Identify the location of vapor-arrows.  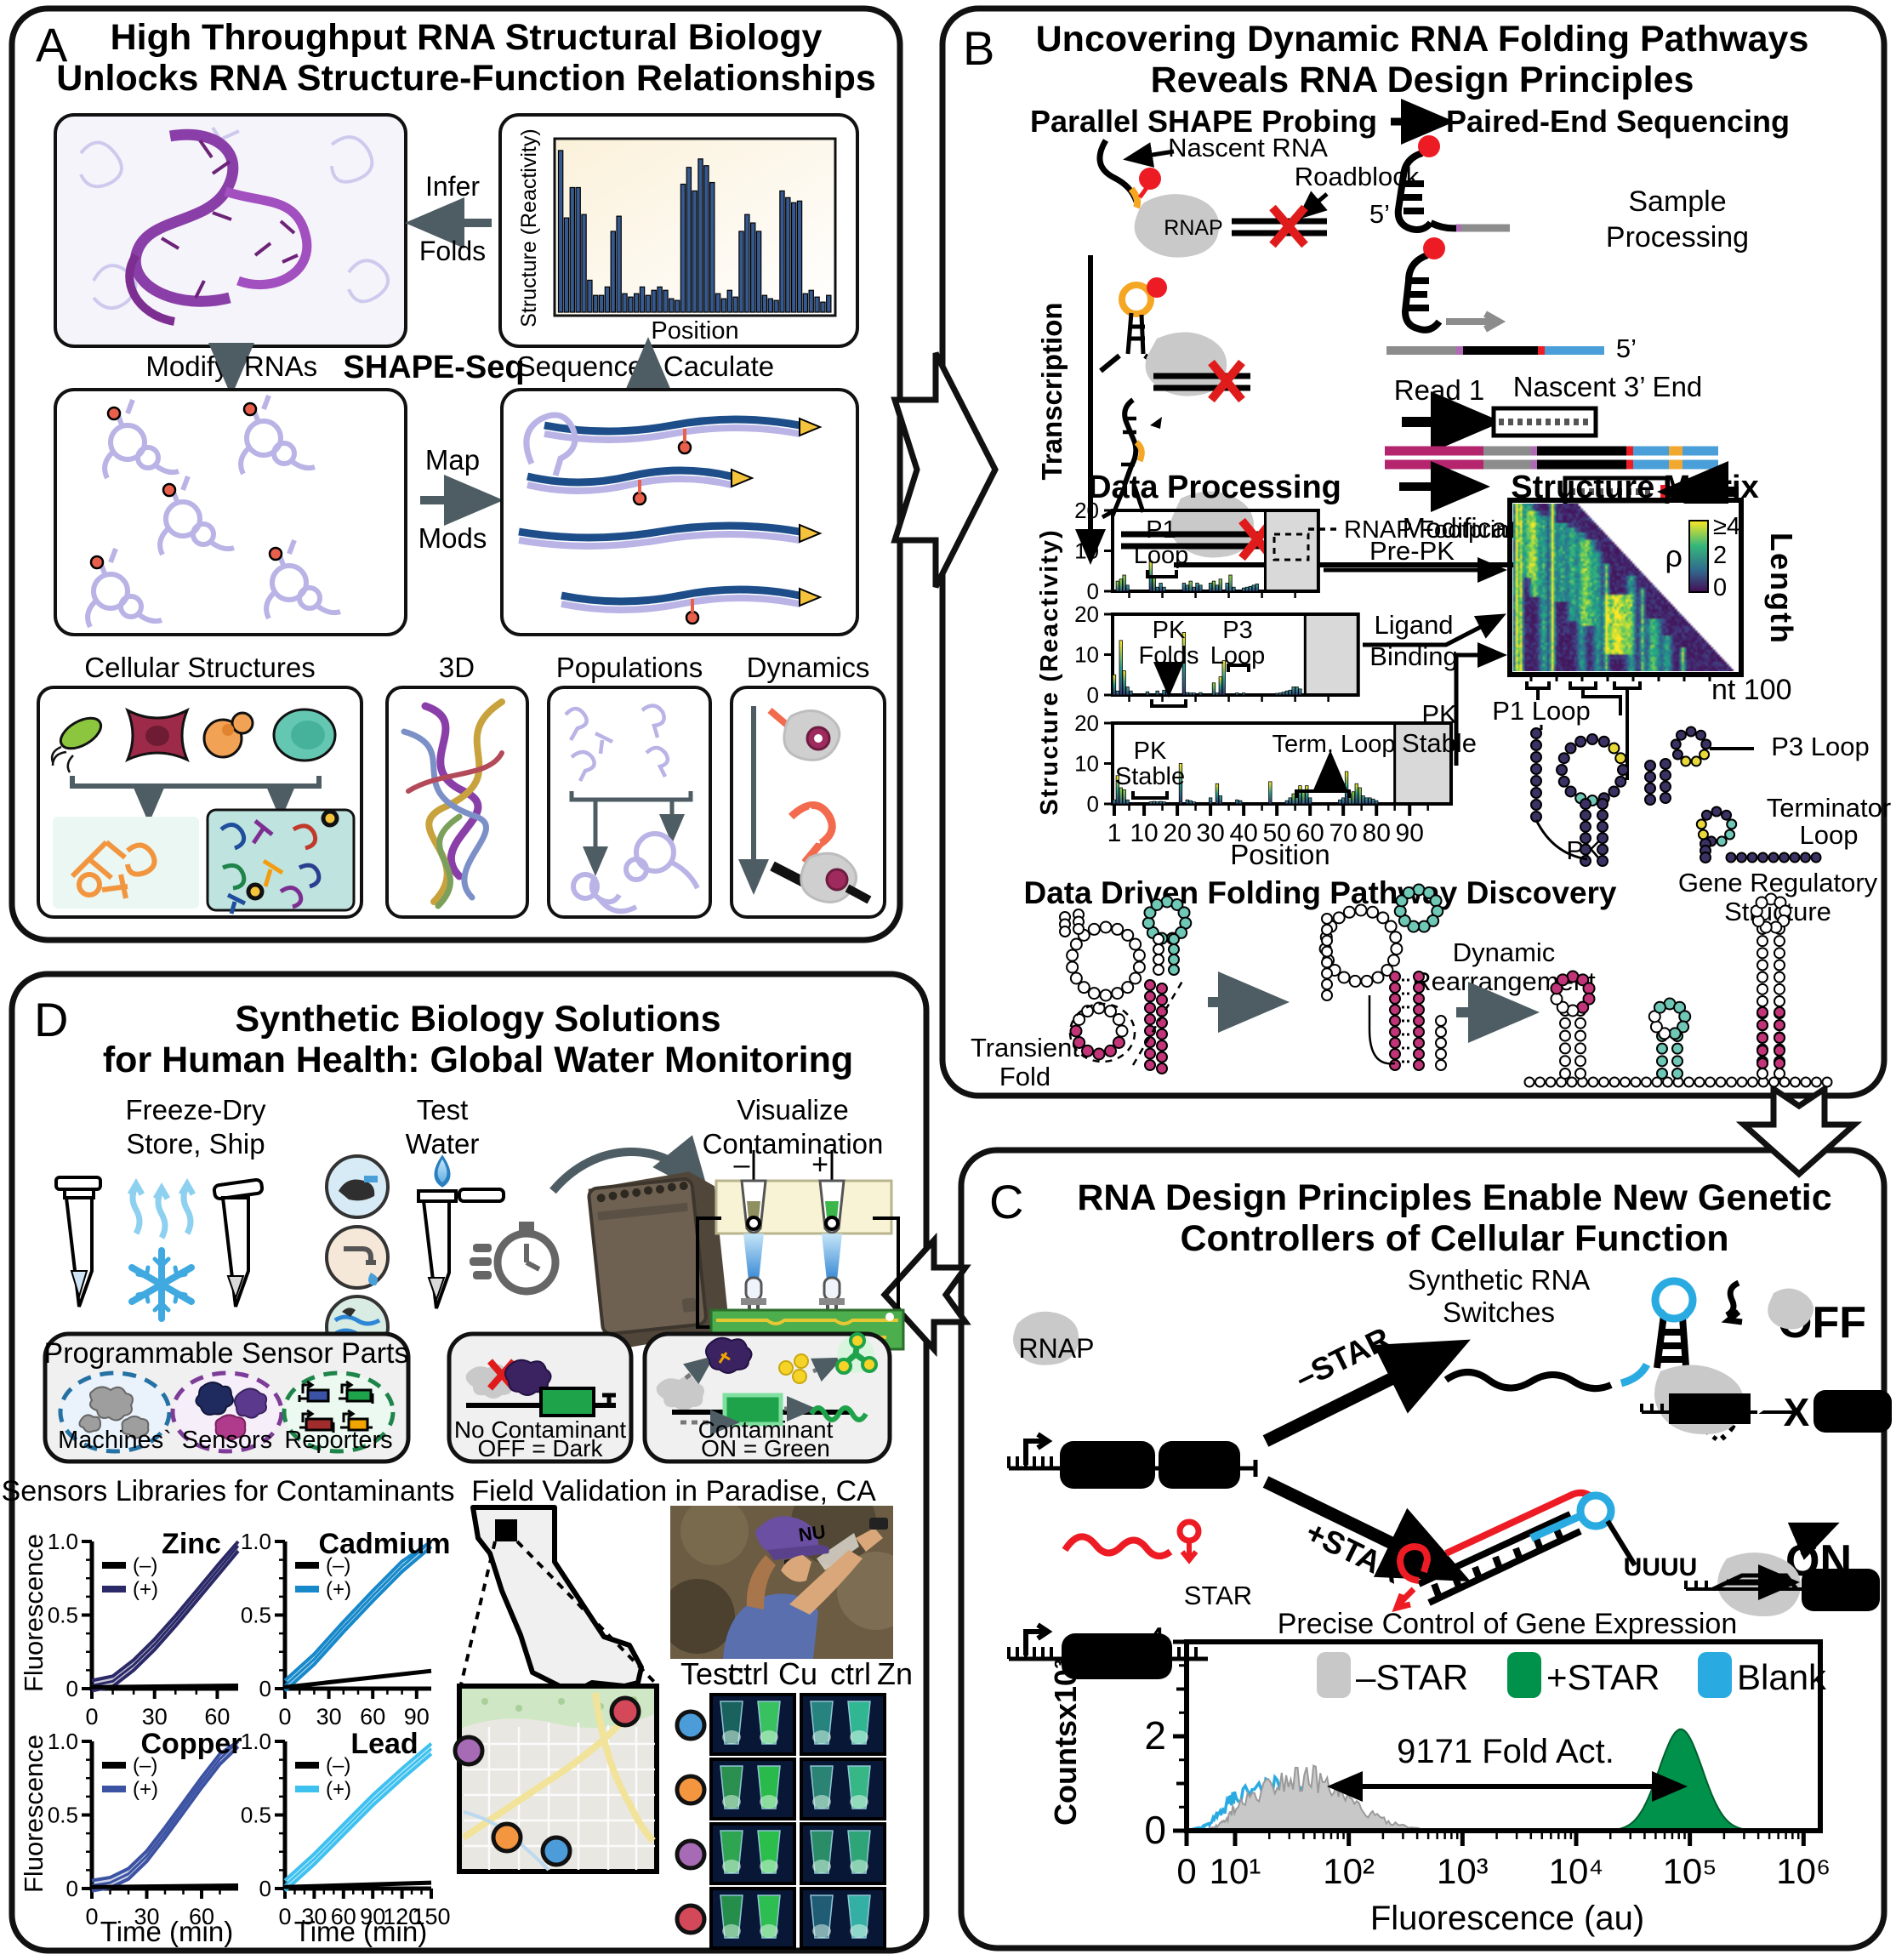
(162, 1208).